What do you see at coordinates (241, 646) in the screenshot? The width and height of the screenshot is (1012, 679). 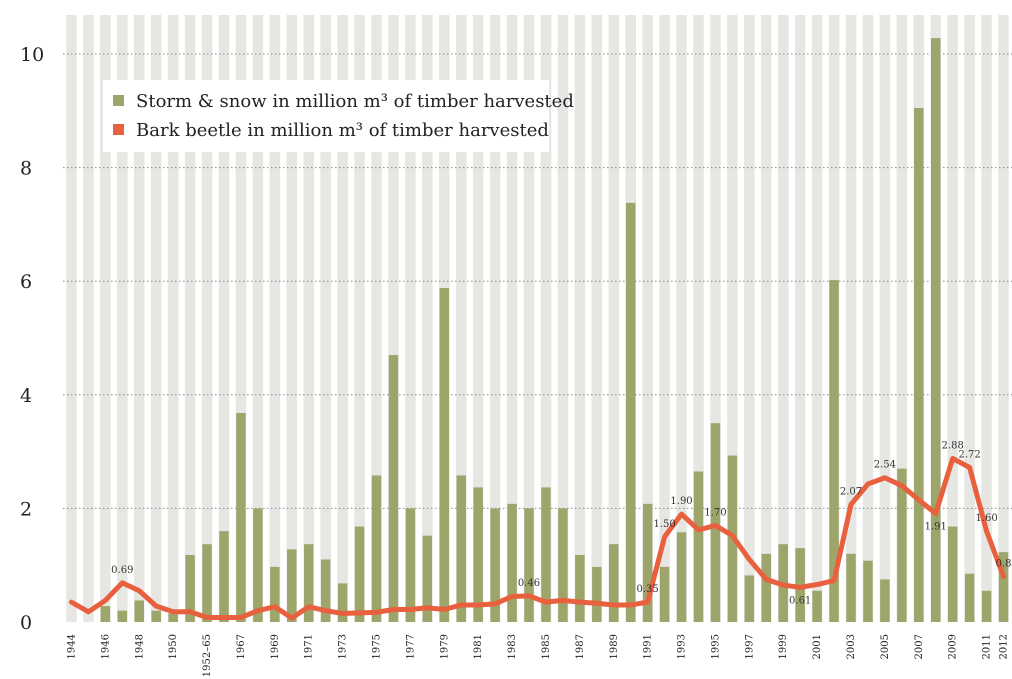 I see `x-tick-label: 1967` at bounding box center [241, 646].